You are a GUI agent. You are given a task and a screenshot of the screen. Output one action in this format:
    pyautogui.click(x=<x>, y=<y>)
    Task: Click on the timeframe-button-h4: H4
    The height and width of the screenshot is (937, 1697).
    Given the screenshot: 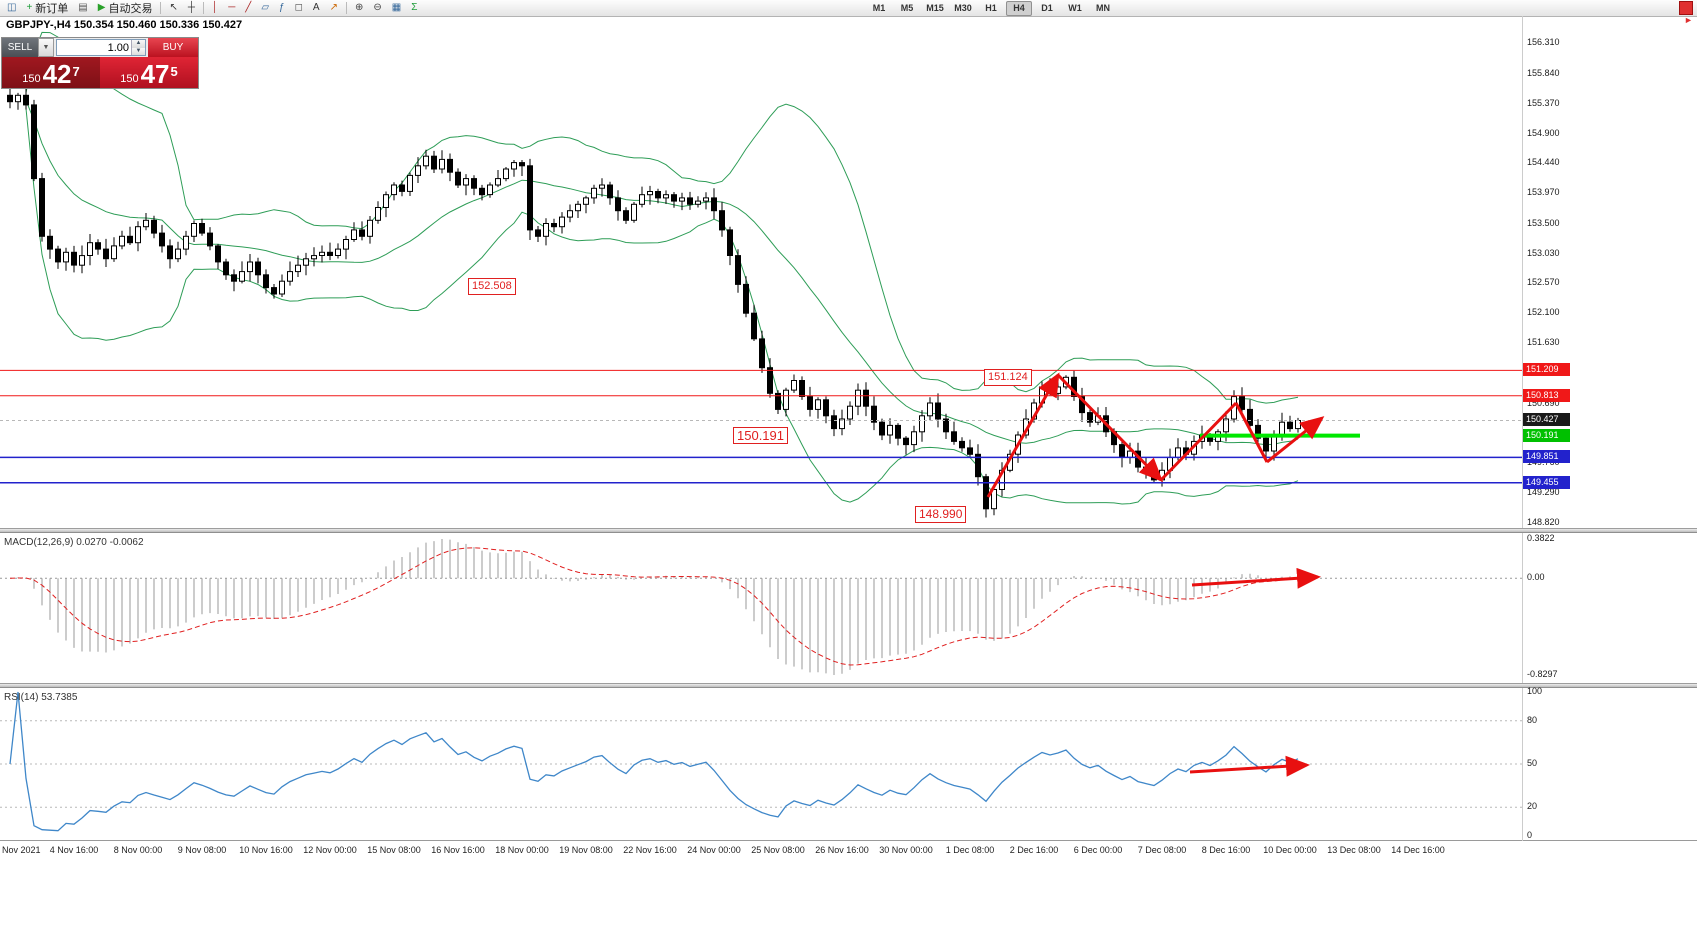 What is the action you would take?
    pyautogui.click(x=1019, y=8)
    